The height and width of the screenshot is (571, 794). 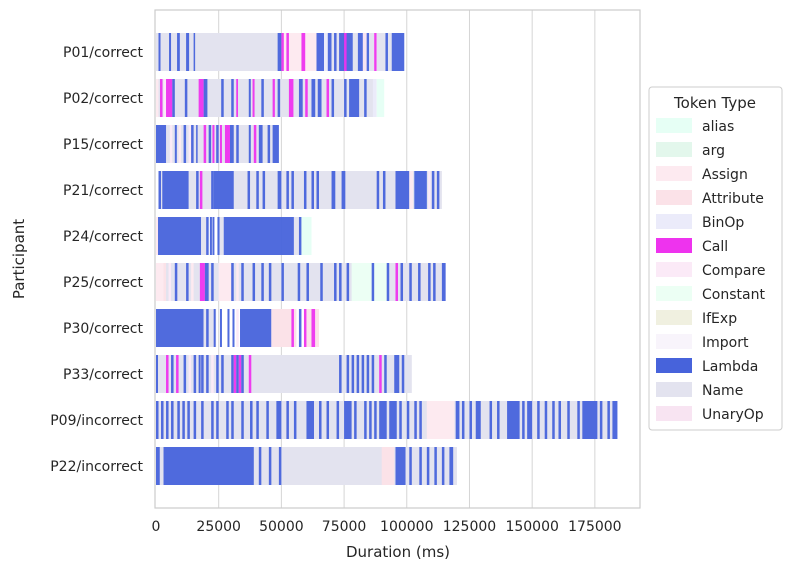 What do you see at coordinates (96, 467) in the screenshot?
I see `y-tick-label: P22/incorrect` at bounding box center [96, 467].